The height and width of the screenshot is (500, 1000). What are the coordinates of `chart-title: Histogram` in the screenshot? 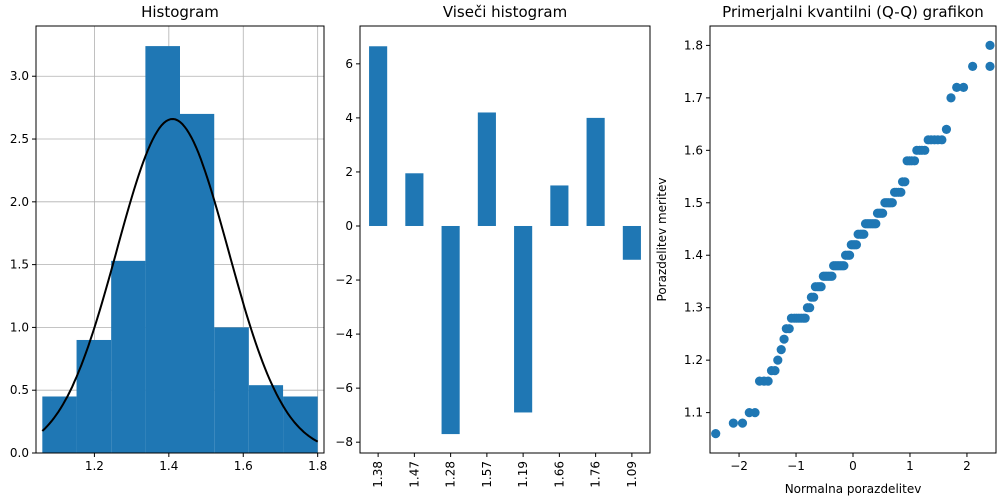 It's located at (180, 12).